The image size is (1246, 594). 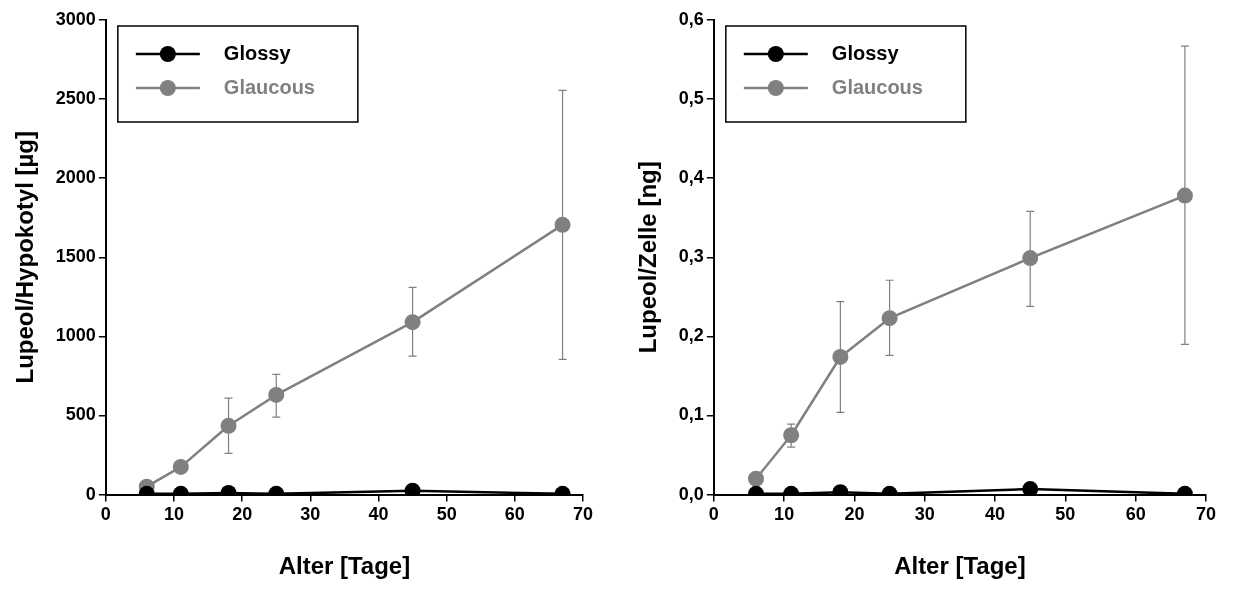 I want to click on y-tick-label: 0, so click(x=90, y=493).